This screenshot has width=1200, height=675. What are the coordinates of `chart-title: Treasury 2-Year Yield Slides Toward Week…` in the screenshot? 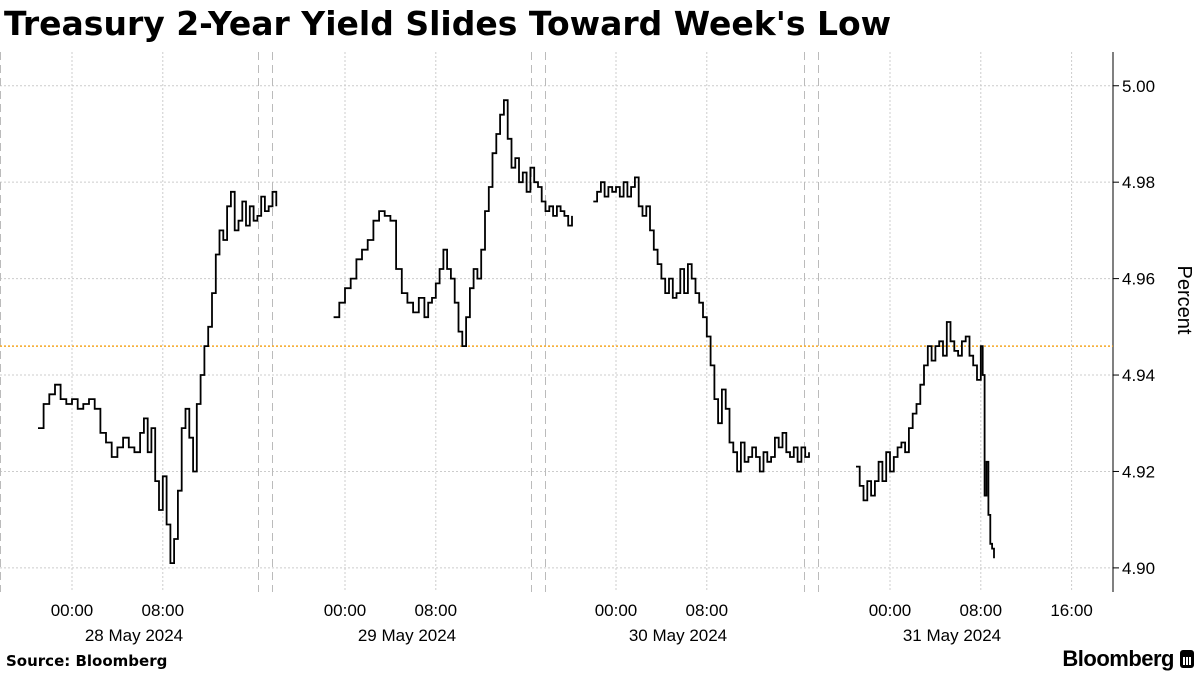 It's located at (448, 23).